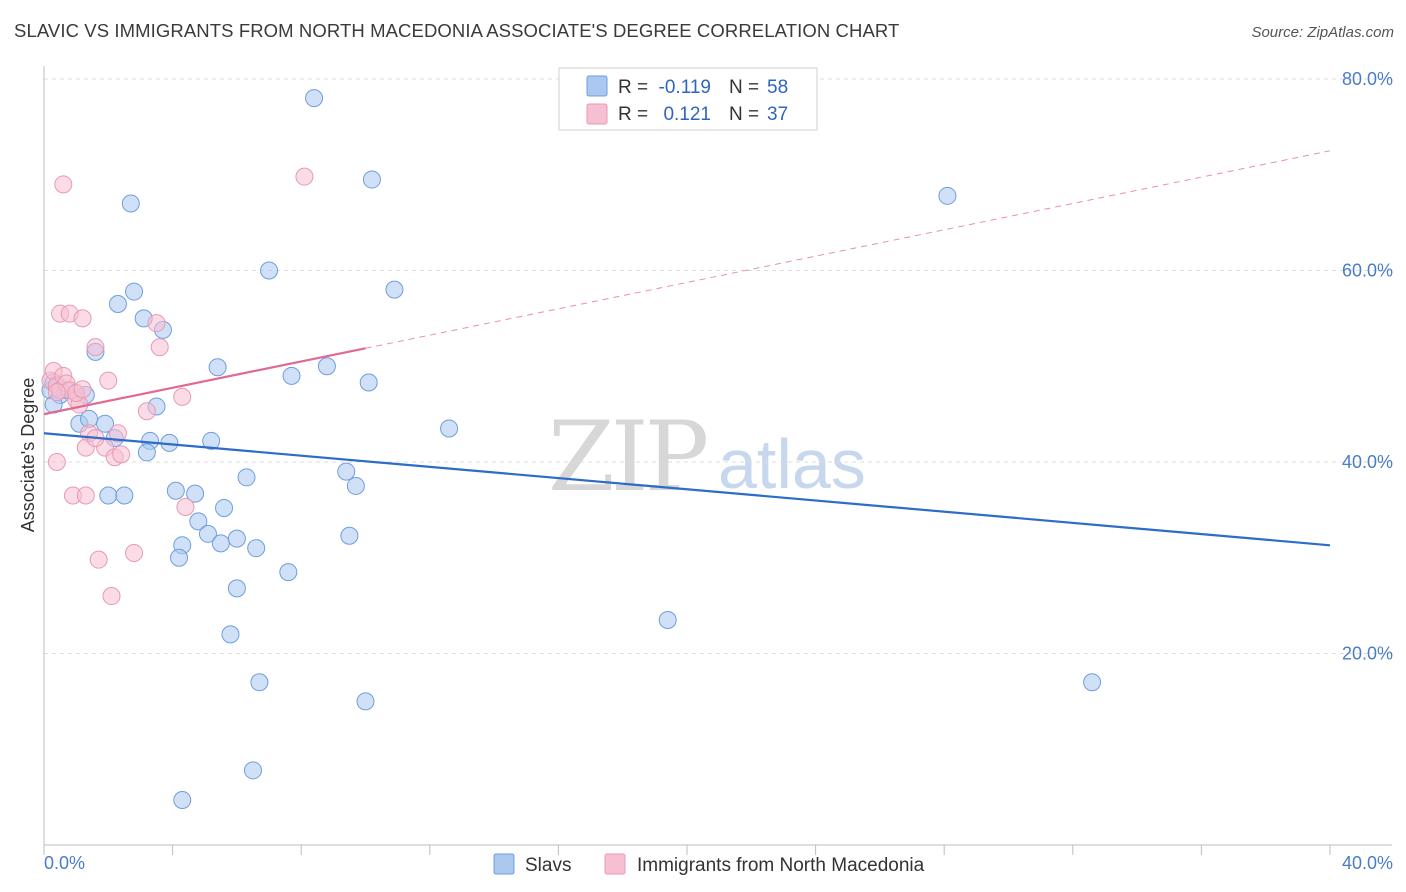 The width and height of the screenshot is (1406, 892). Describe the element at coordinates (777, 87) in the screenshot. I see `legend-n-value-1: 58` at that location.